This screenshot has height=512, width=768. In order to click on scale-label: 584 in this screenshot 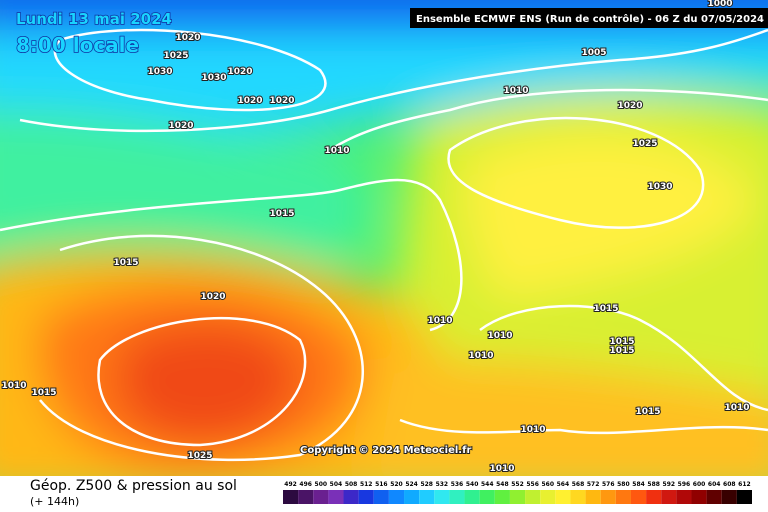, I will do `click(638, 484)`.